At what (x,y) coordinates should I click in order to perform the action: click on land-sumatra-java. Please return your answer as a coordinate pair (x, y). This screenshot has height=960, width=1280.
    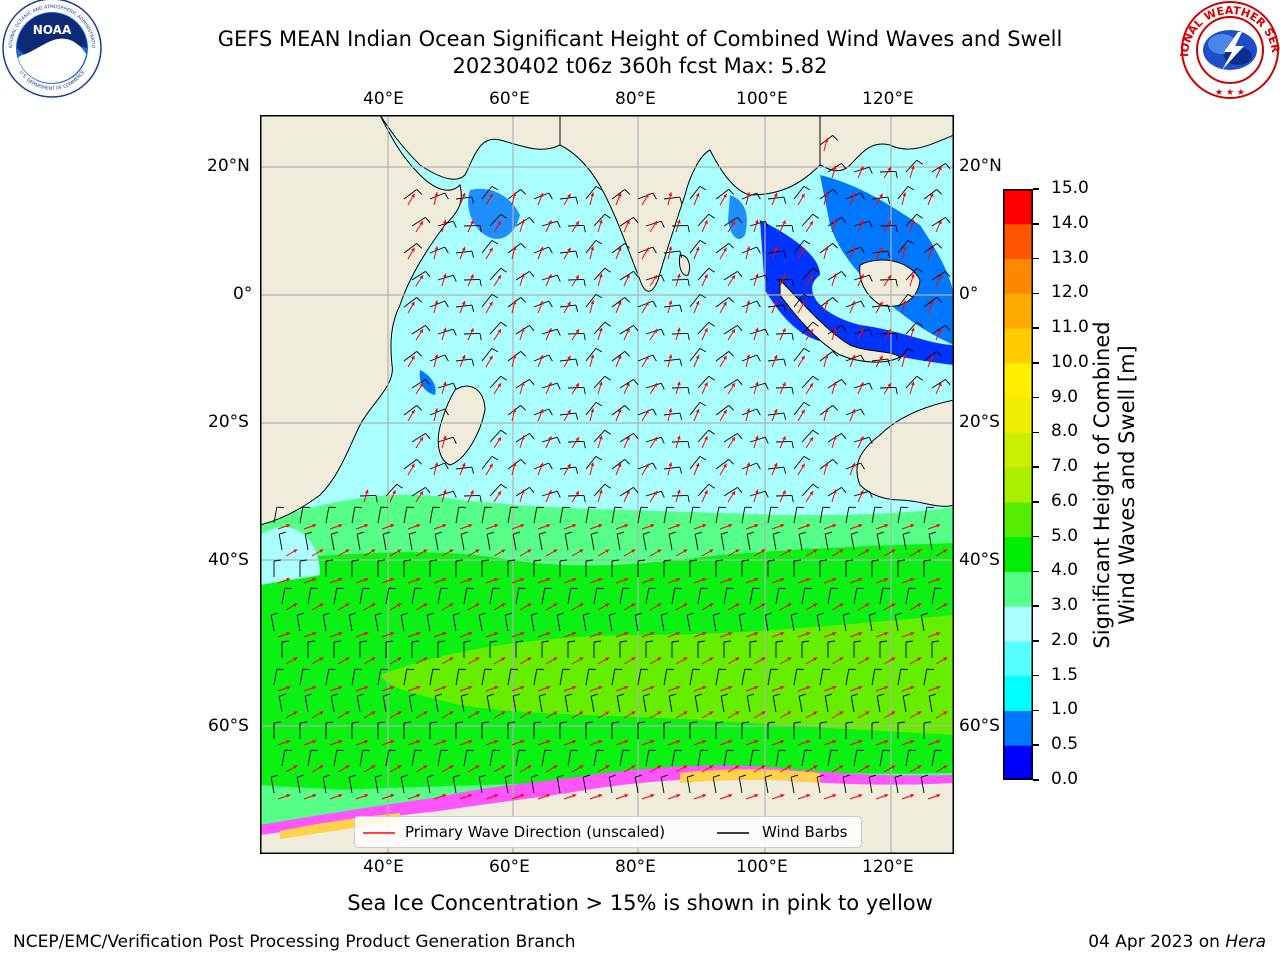
    Looking at the image, I should click on (840, 320).